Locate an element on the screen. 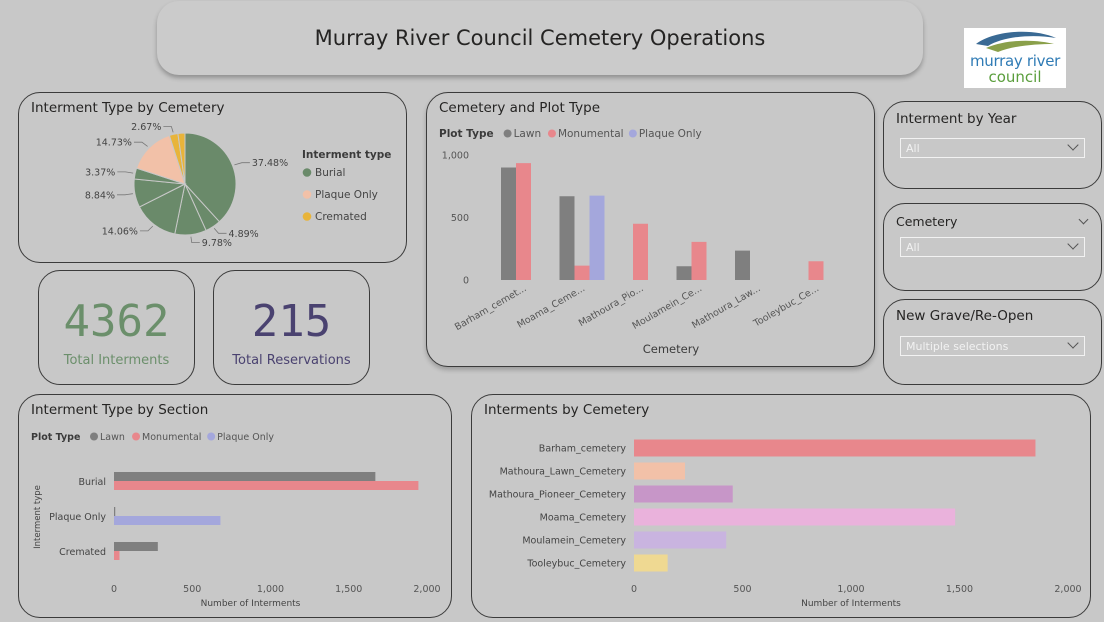  x-axis-label: Cemetery is located at coordinates (671, 349).